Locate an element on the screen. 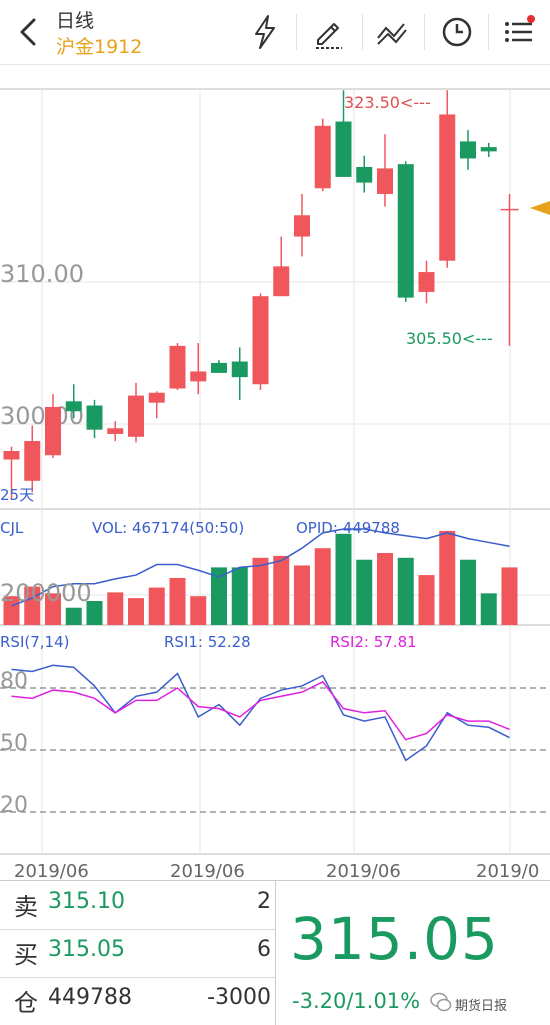 The height and width of the screenshot is (1025, 550). volume-bars is located at coordinates (260, 576).